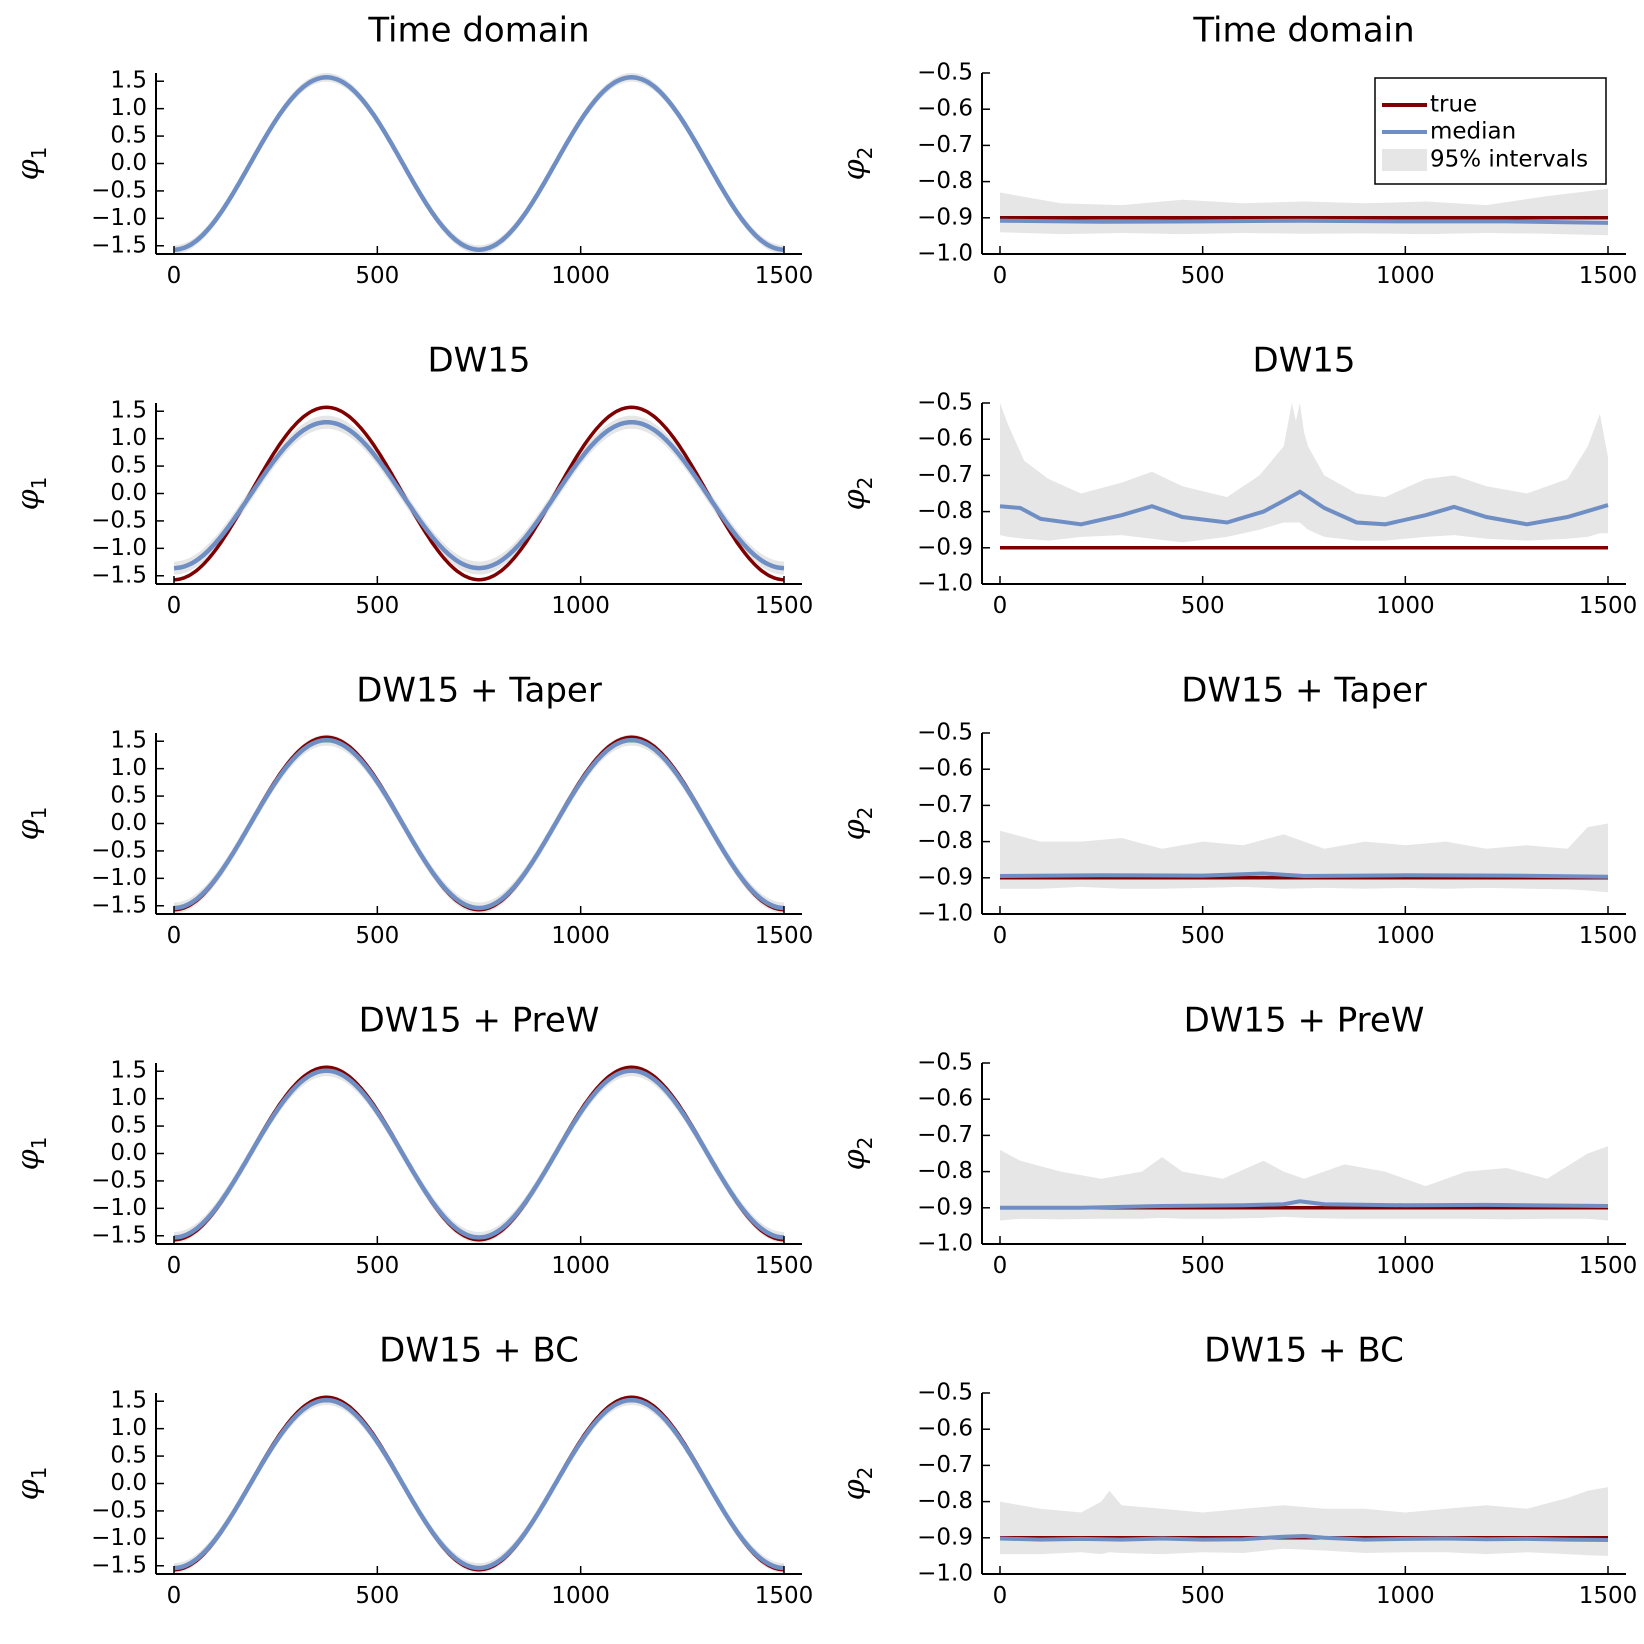  Describe the element at coordinates (1304, 691) in the screenshot. I see `chart-title: DW15 + Taper` at that location.